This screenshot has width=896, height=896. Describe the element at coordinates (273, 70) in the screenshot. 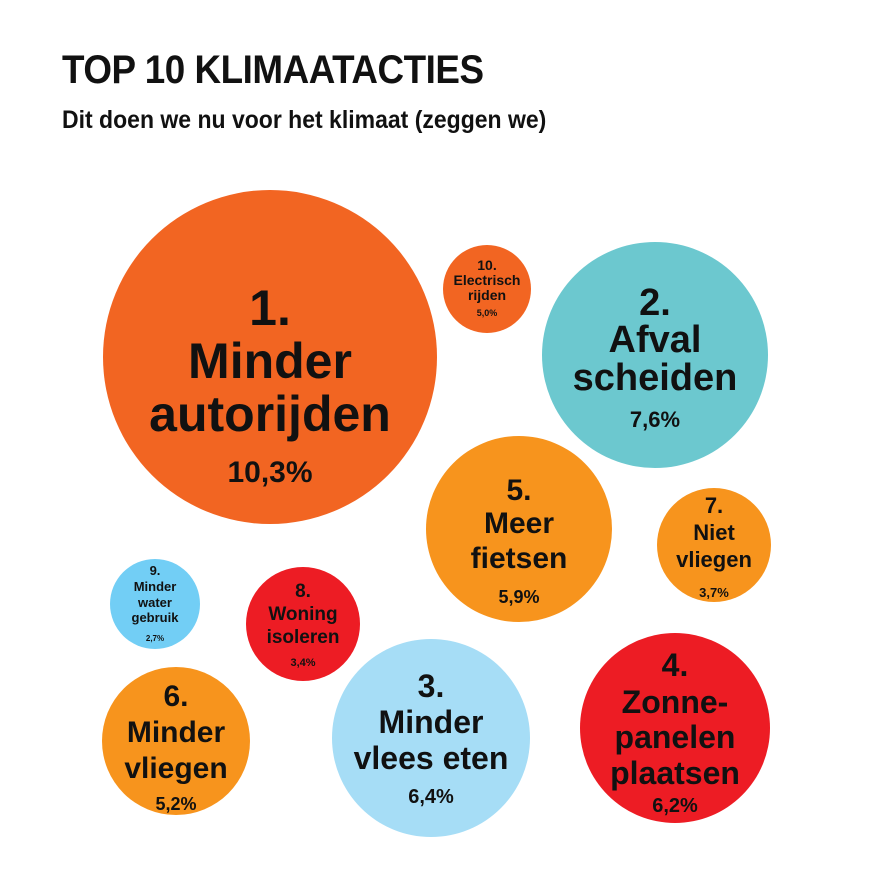

I see `chart-title: TOP 10 KLIMAATACTIES` at that location.